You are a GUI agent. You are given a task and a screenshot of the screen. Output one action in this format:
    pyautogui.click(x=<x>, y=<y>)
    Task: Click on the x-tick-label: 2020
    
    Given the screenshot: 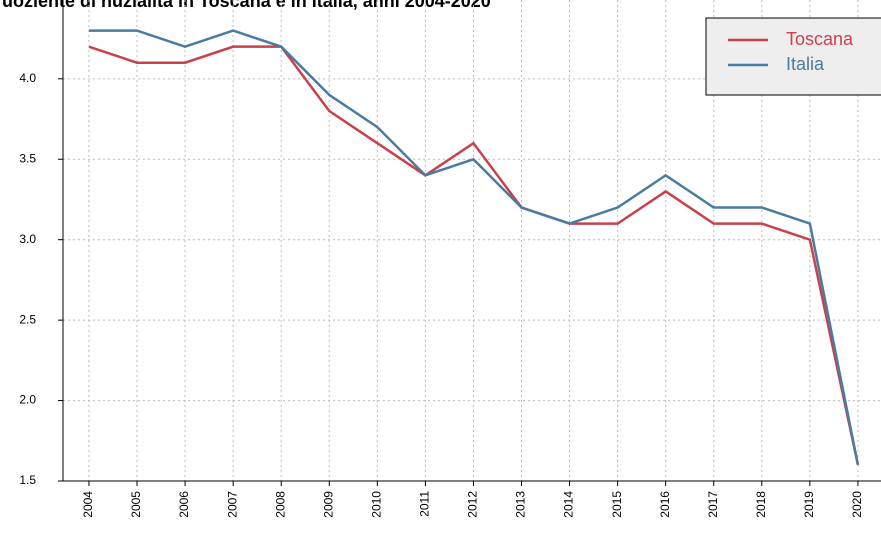 What is the action you would take?
    pyautogui.click(x=857, y=504)
    